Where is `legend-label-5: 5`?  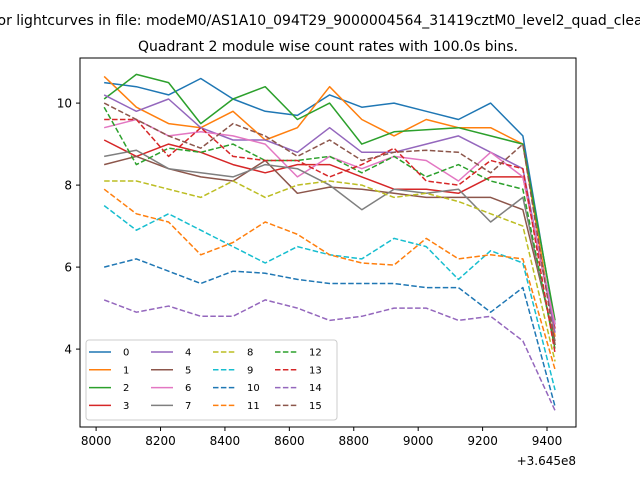
legend-label-5: 5 is located at coordinates (188, 370).